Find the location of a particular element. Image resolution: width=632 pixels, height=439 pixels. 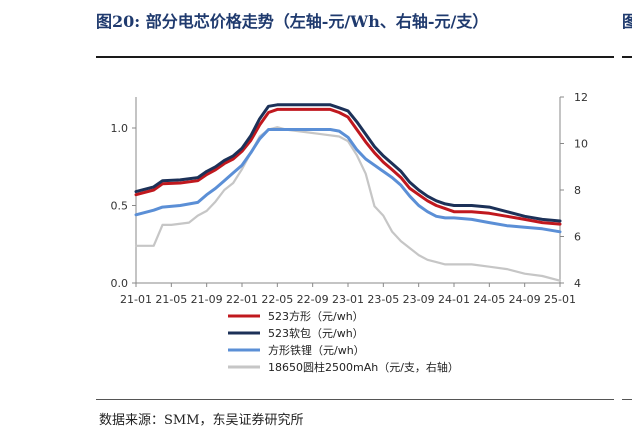

right-tick-label: 8 is located at coordinates (577, 190).